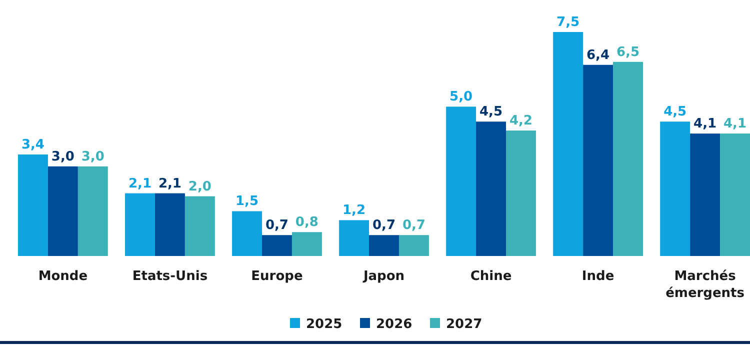 The height and width of the screenshot is (350, 750). Describe the element at coordinates (306, 222) in the screenshot. I see `data-label: 0,8` at that location.